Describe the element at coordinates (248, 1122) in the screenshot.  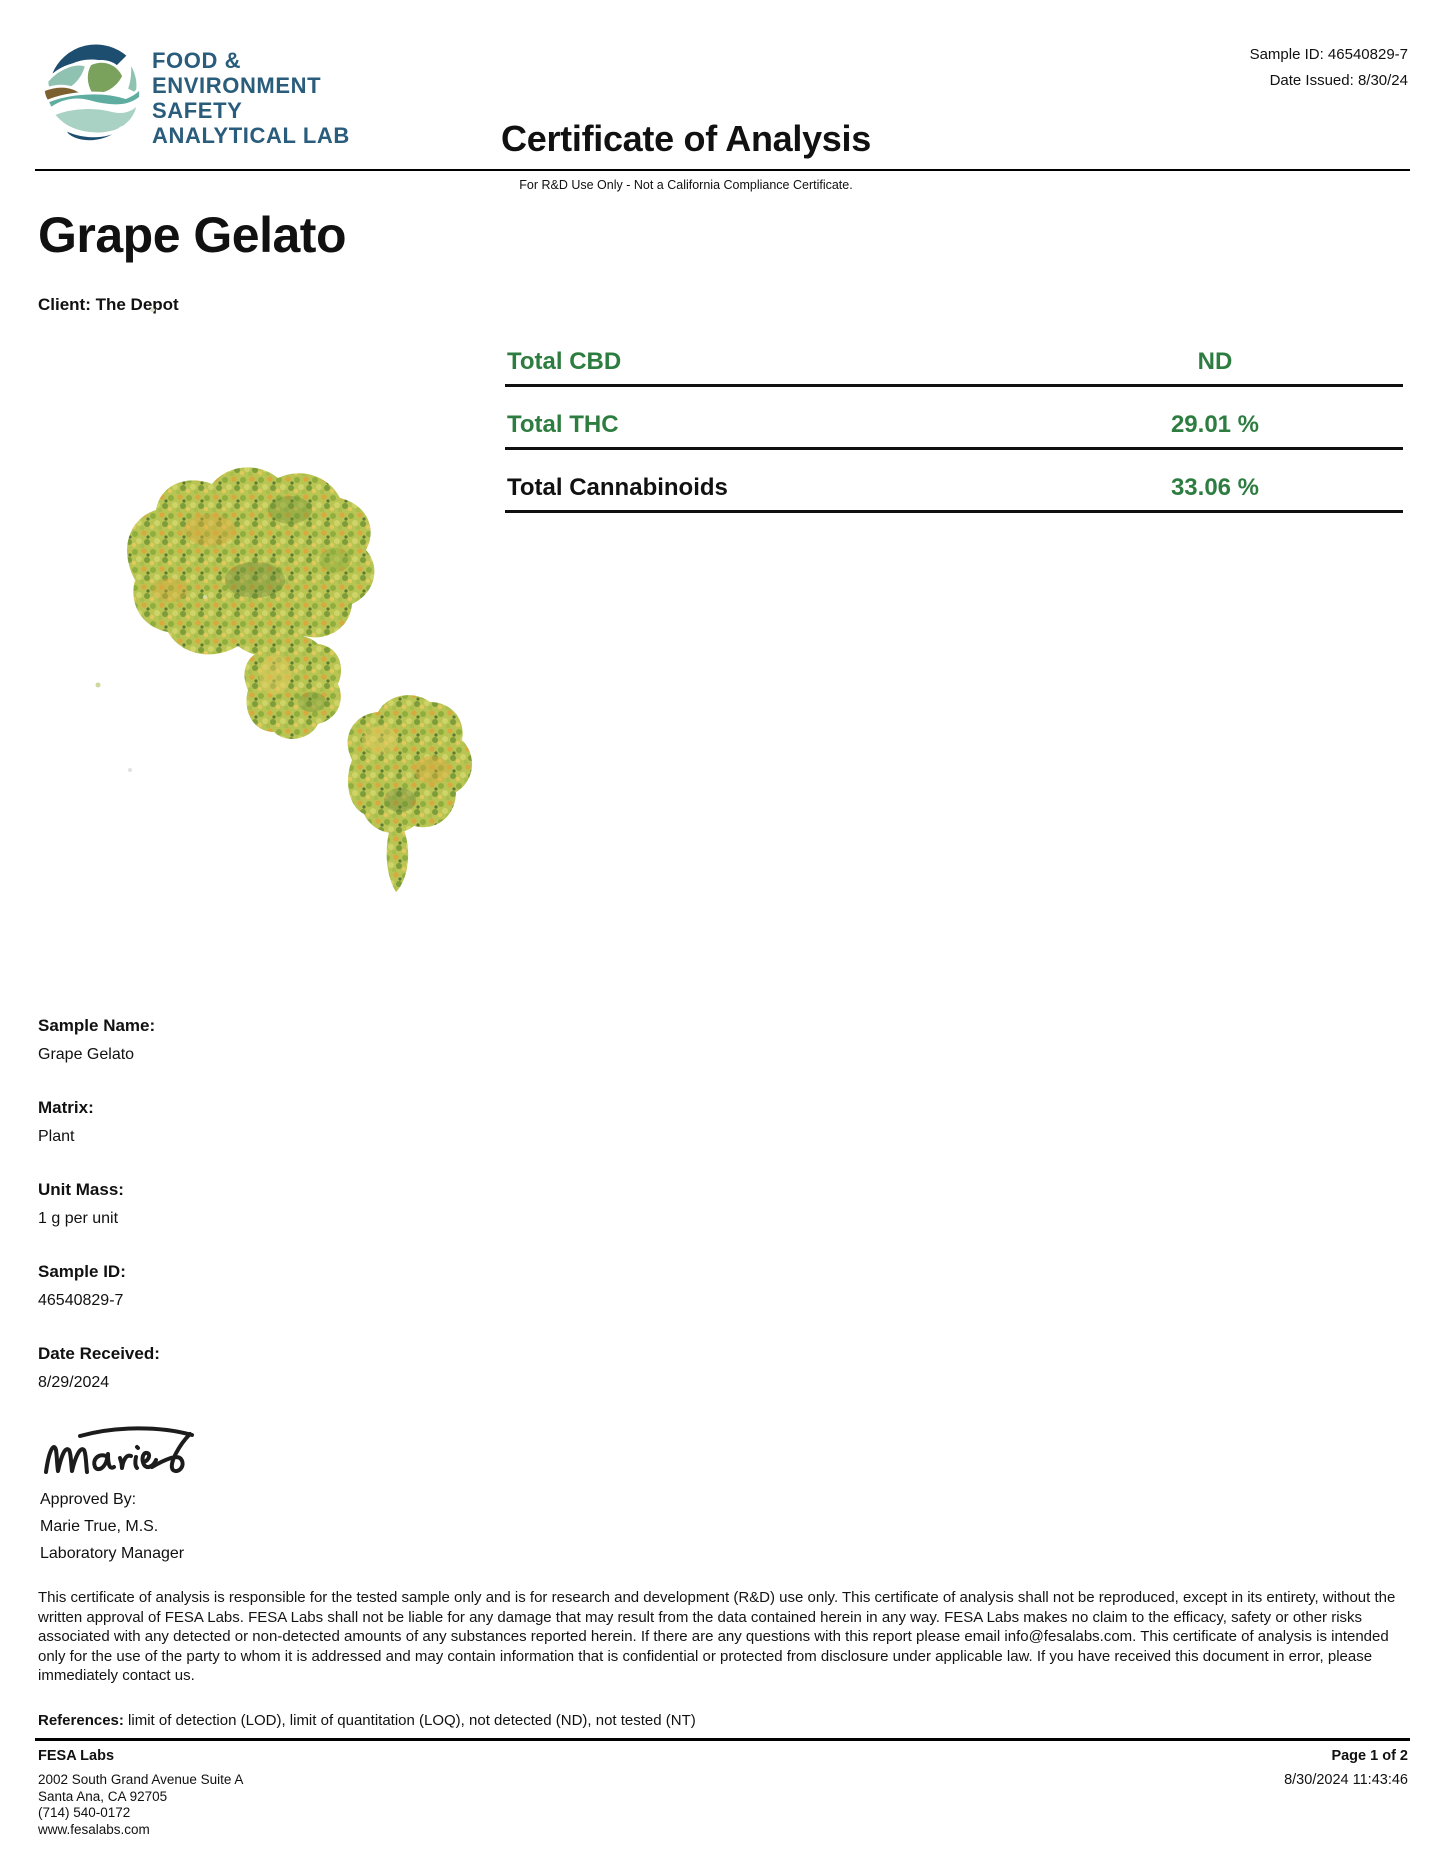
I see `detail-block: Matrix: Plant` at that location.